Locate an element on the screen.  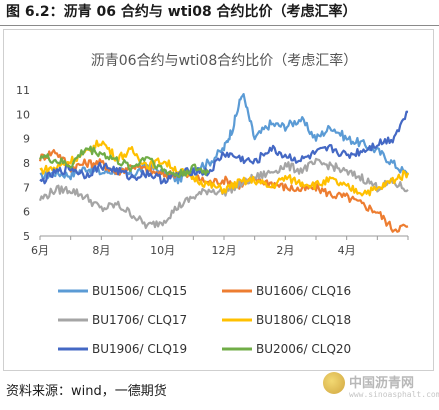
chart-title: 沥青06合约与wti08合约比价（考虑汇率） is located at coordinates (224, 60).